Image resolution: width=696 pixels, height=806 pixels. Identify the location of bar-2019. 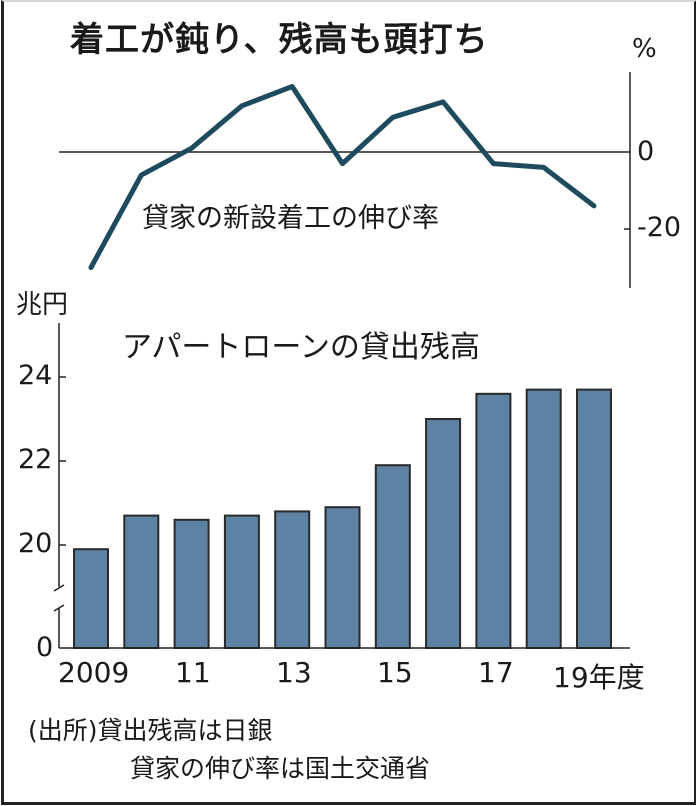
(594, 518).